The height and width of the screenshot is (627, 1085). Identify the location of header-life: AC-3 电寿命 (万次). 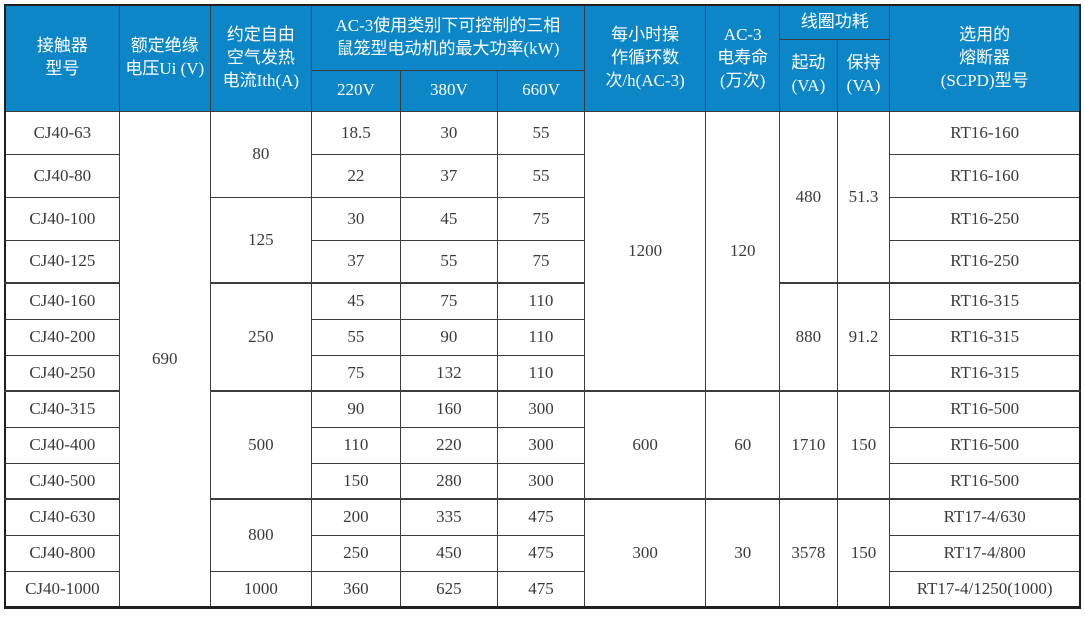
(743, 58).